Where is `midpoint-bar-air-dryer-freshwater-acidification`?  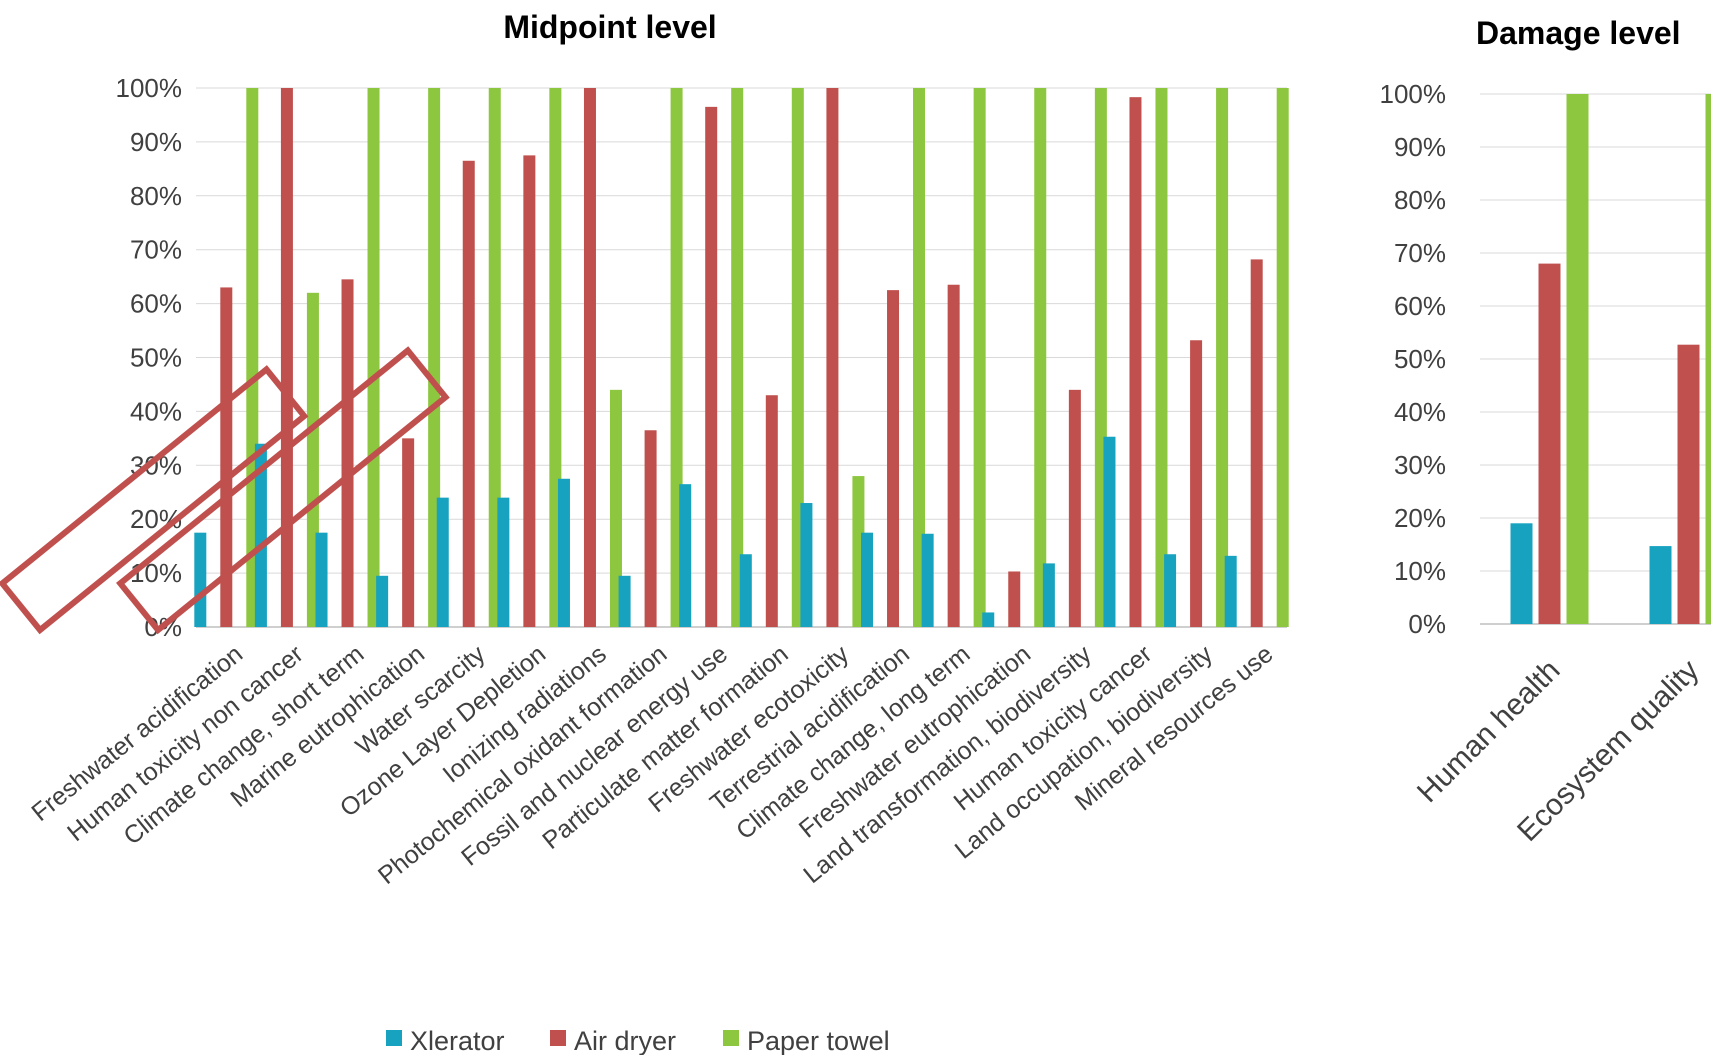 midpoint-bar-air-dryer-freshwater-acidification is located at coordinates (226, 457).